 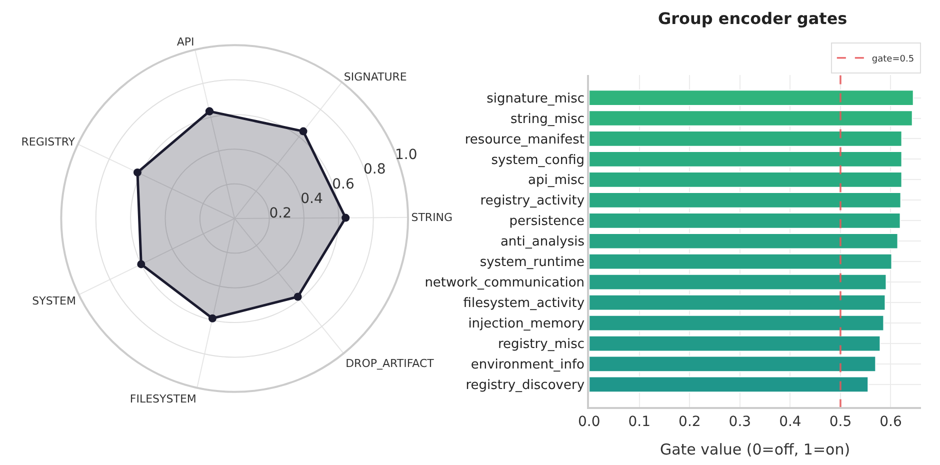 I want to click on y-tick-label: 1.0, so click(x=406, y=155).